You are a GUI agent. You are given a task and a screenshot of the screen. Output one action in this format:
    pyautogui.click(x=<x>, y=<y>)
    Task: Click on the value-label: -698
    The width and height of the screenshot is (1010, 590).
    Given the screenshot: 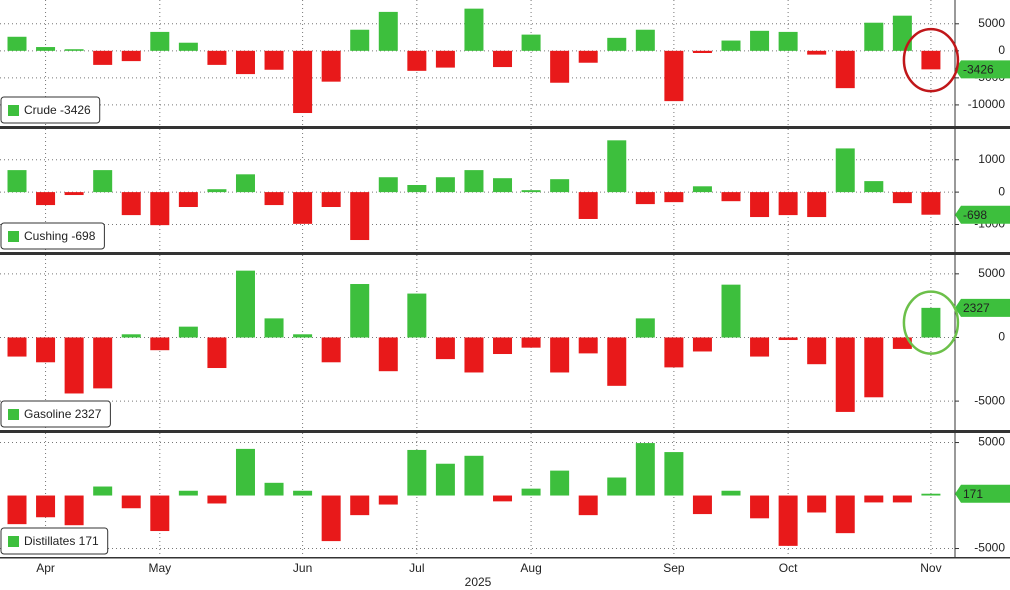 What is the action you would take?
    pyautogui.click(x=975, y=215)
    